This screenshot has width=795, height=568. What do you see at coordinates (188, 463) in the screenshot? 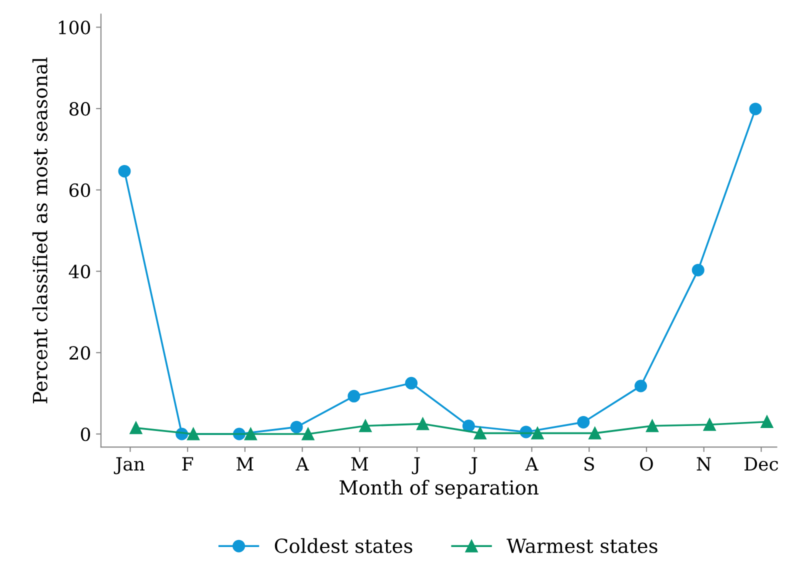
I see `x-tick-label: F` at bounding box center [188, 463].